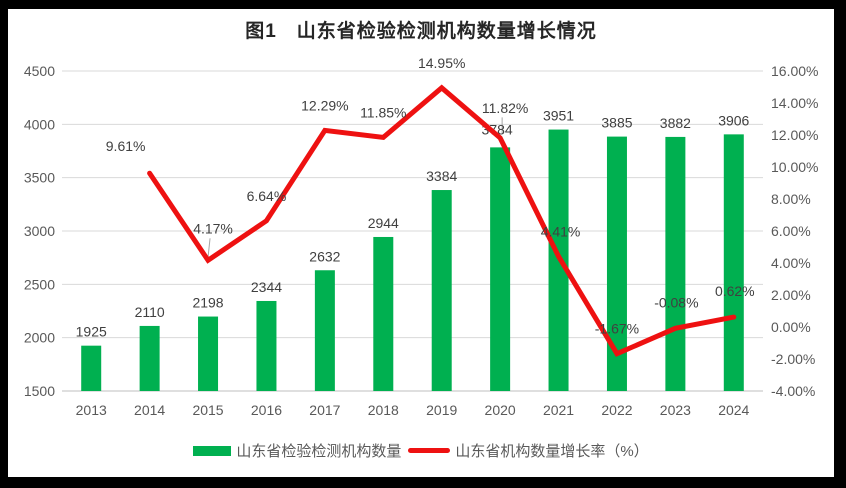 The height and width of the screenshot is (488, 846). Describe the element at coordinates (126, 146) in the screenshot. I see `line-value-label: 9.61%` at that location.